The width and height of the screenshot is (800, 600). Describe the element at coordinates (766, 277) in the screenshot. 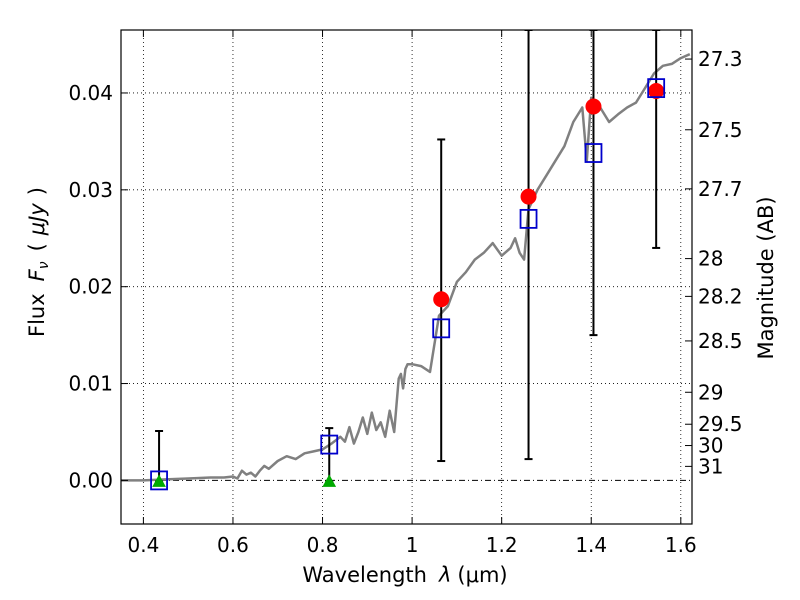

I see `magnitude-axis-label: Magnitude (AB)` at that location.